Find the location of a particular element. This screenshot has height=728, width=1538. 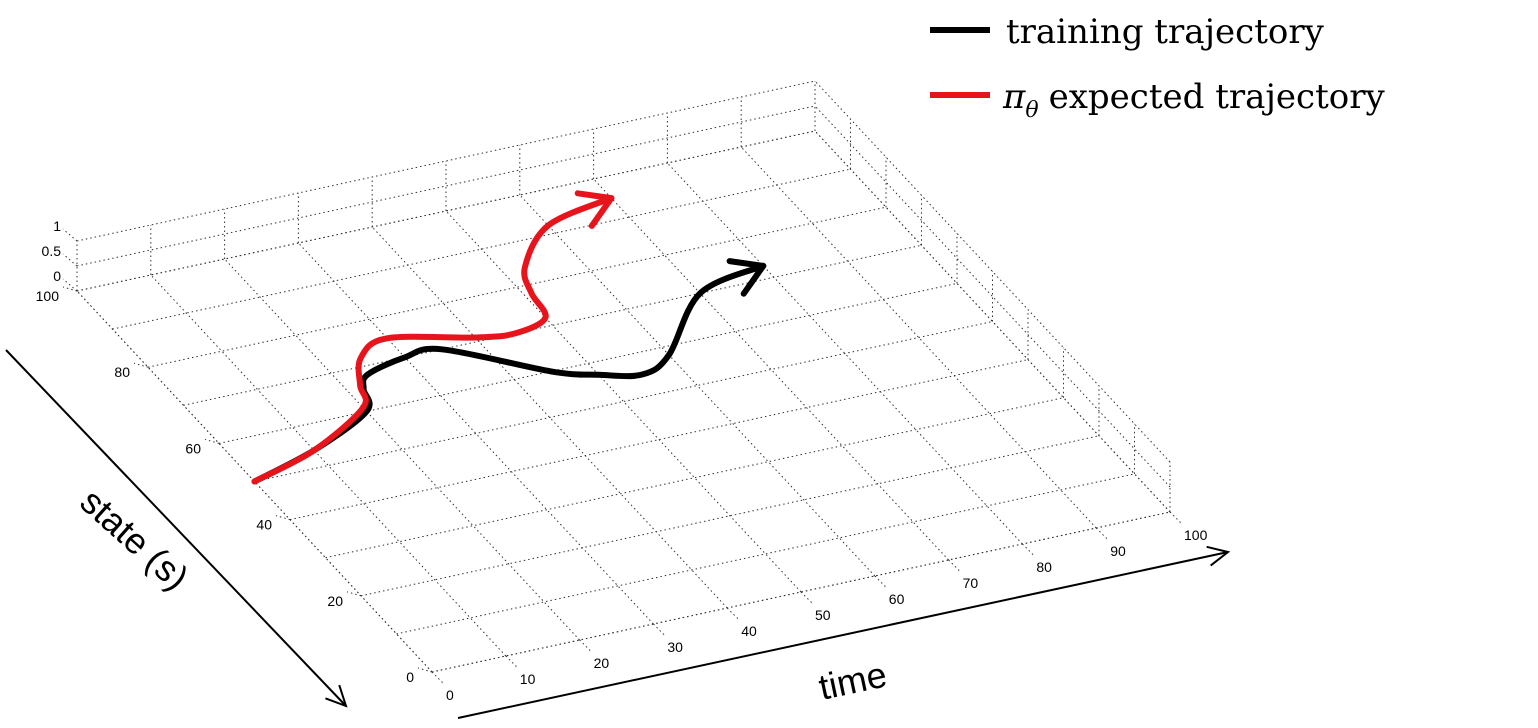

x-tick-label: 0 is located at coordinates (450, 695).